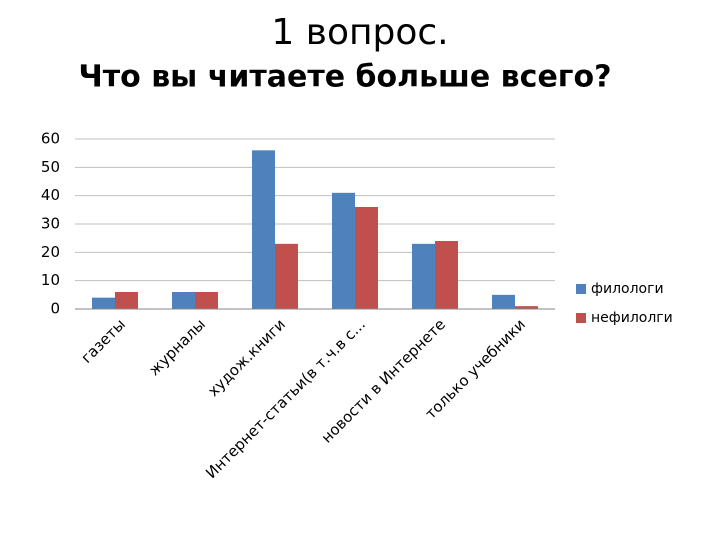 This screenshot has height=540, width=720. I want to click on y-tick-label: 30, so click(50, 224).